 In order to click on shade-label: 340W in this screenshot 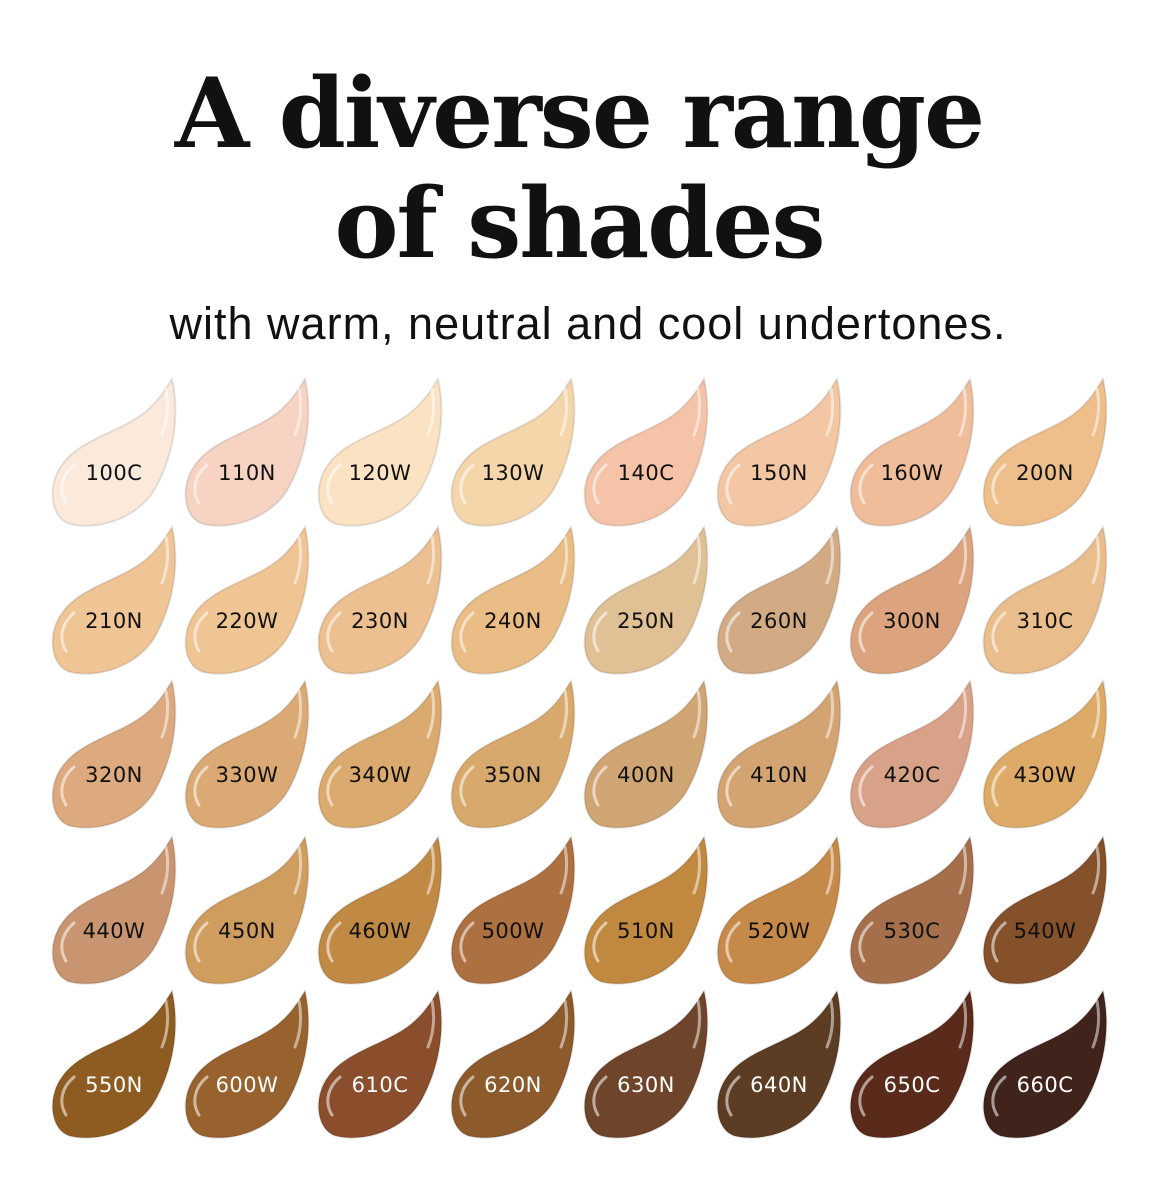, I will do `click(380, 775)`.